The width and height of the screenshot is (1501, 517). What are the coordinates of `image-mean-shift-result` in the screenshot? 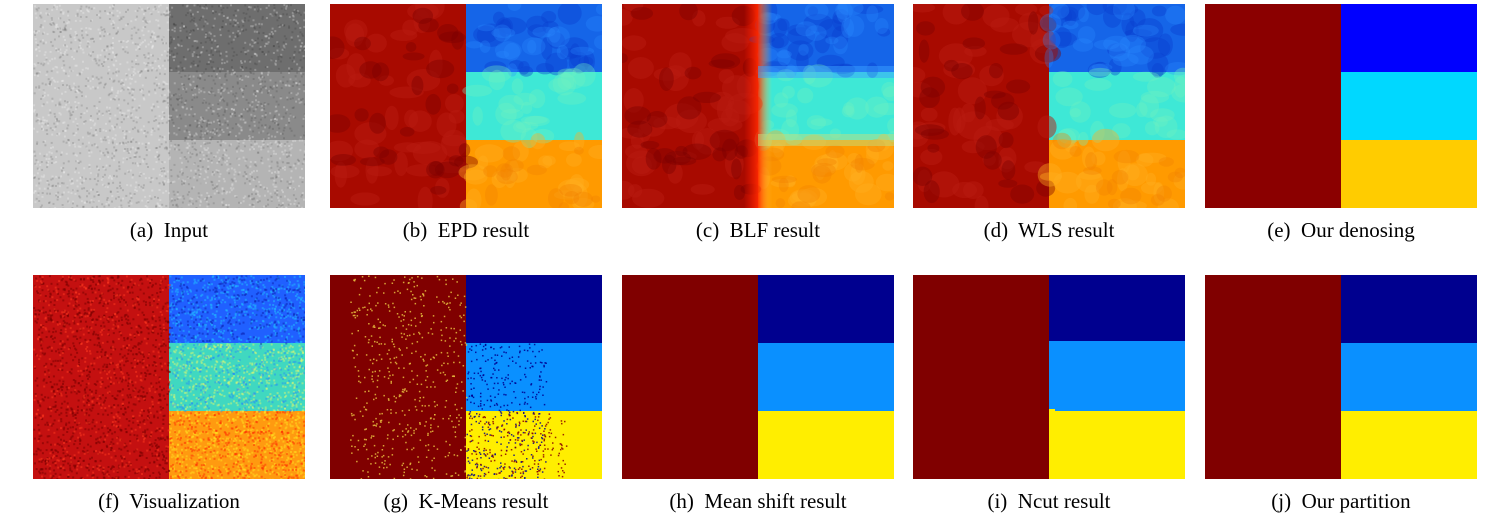 It's located at (758, 377).